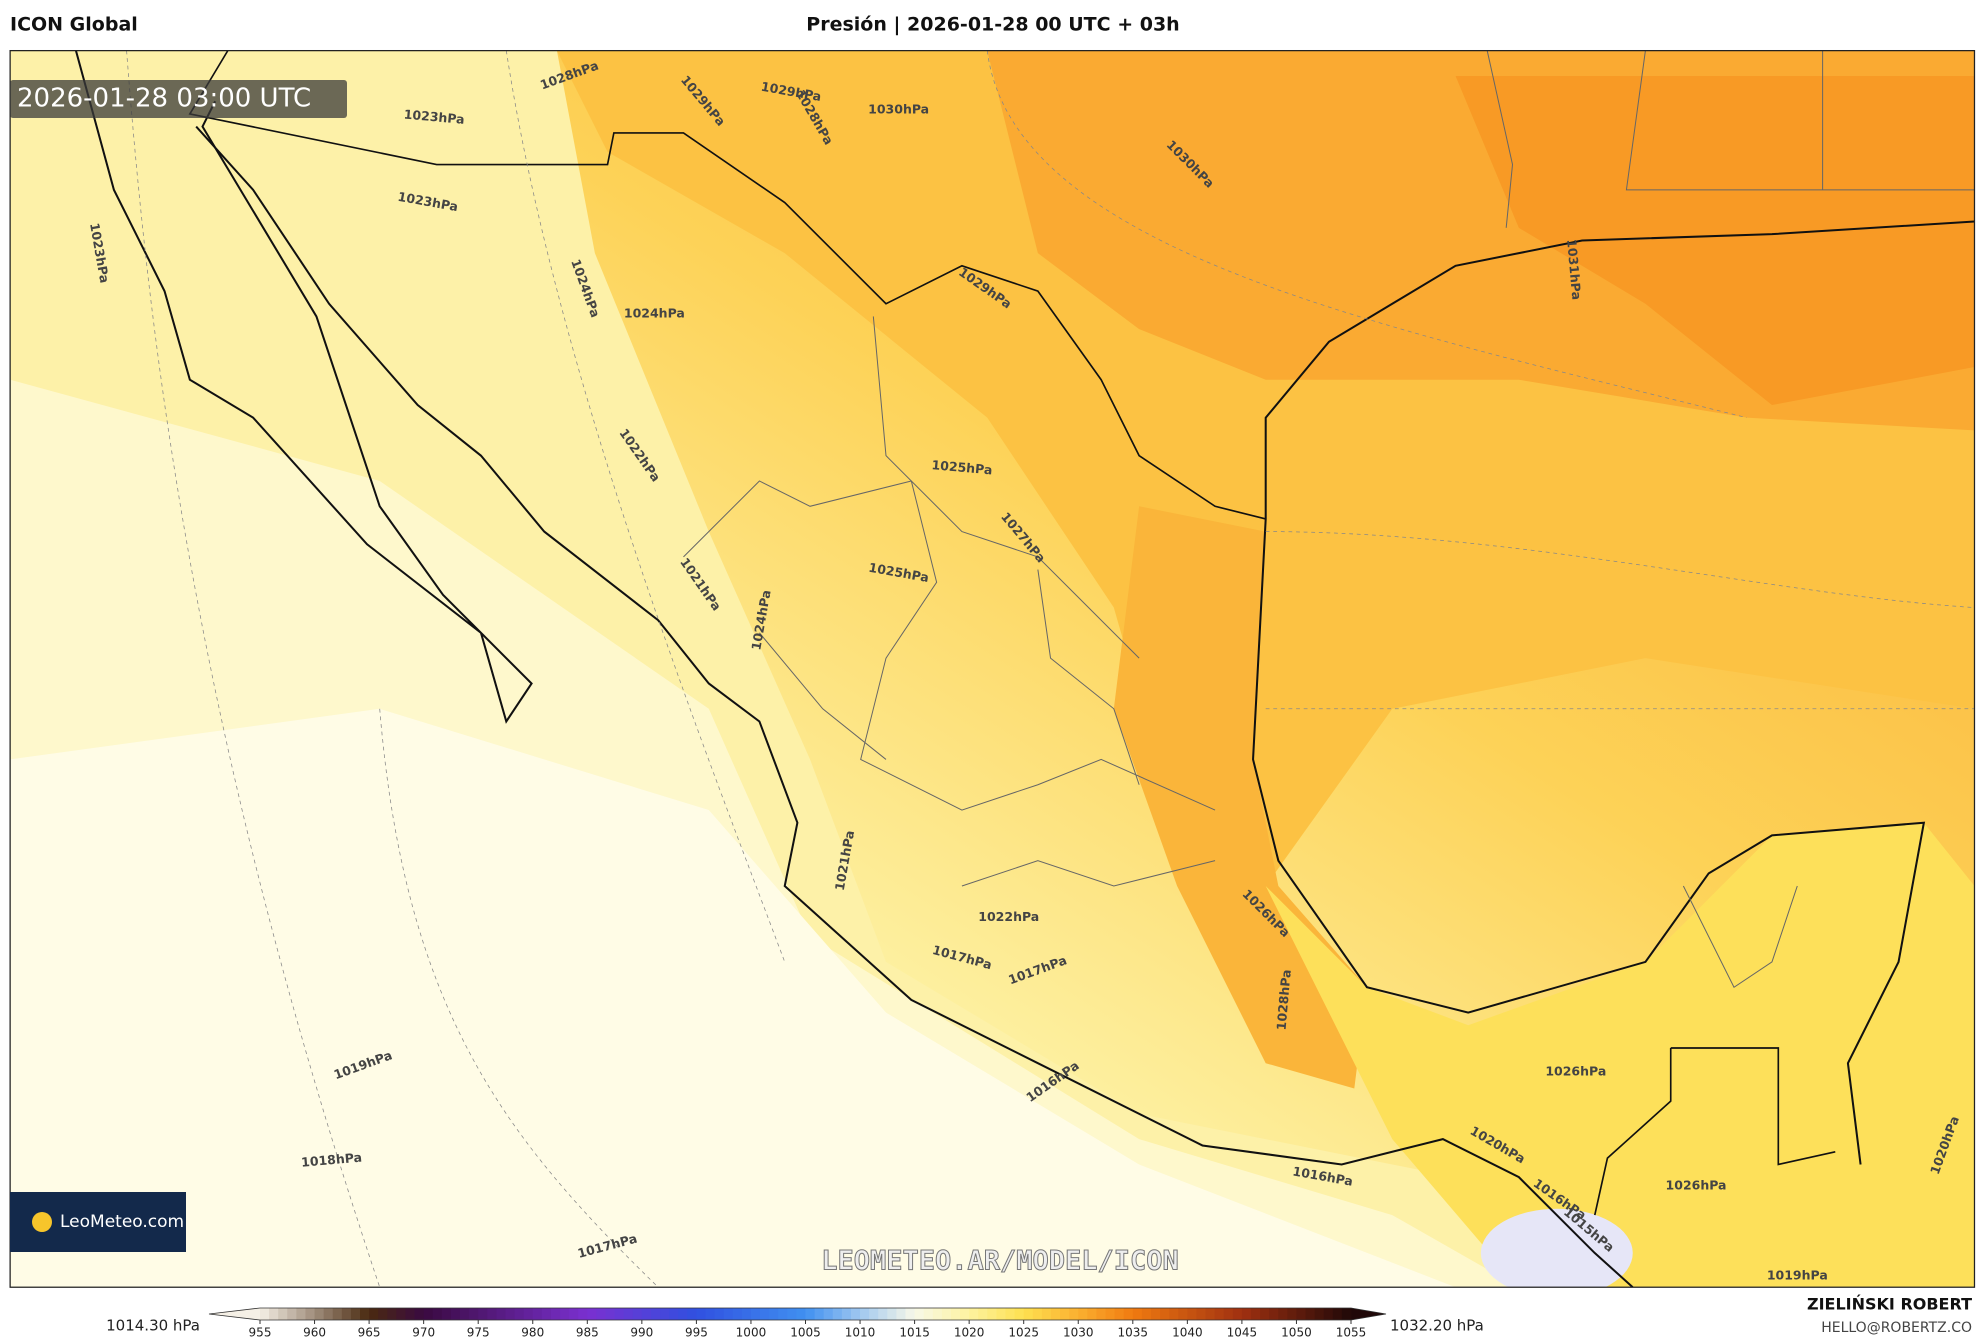  Describe the element at coordinates (1023, 1332) in the screenshot. I see `colorbar-tick-label: 1025` at that location.